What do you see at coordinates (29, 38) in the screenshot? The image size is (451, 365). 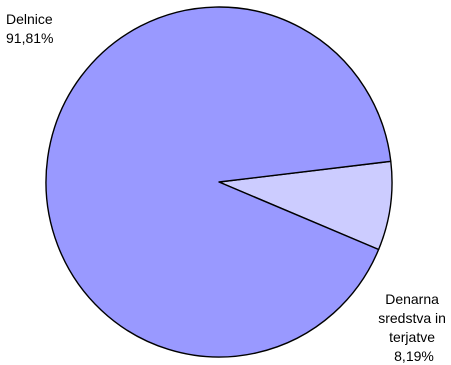 I see `slice-label-delnice-line-2: 91,81%` at bounding box center [29, 38].